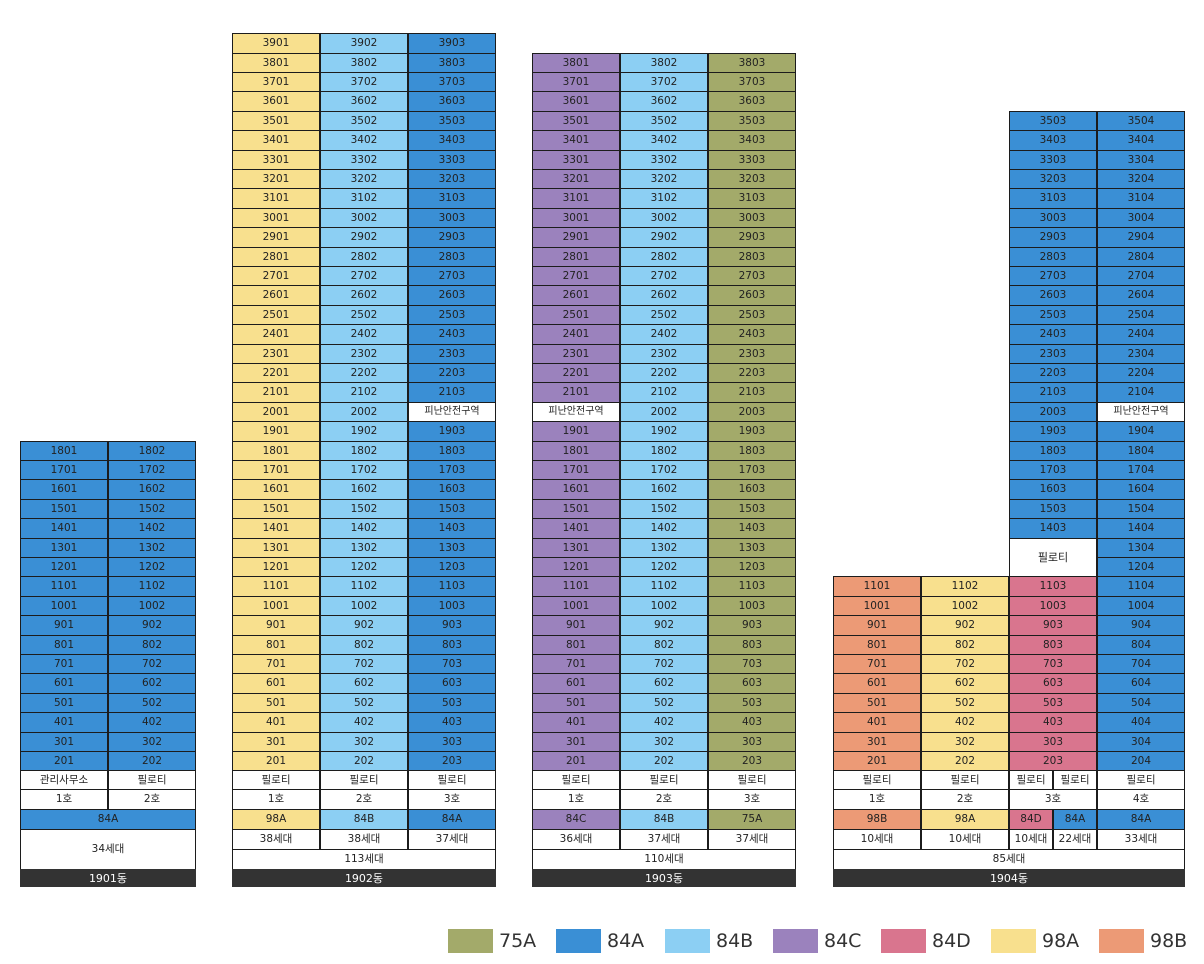  I want to click on unit-cell: 2302, so click(364, 353).